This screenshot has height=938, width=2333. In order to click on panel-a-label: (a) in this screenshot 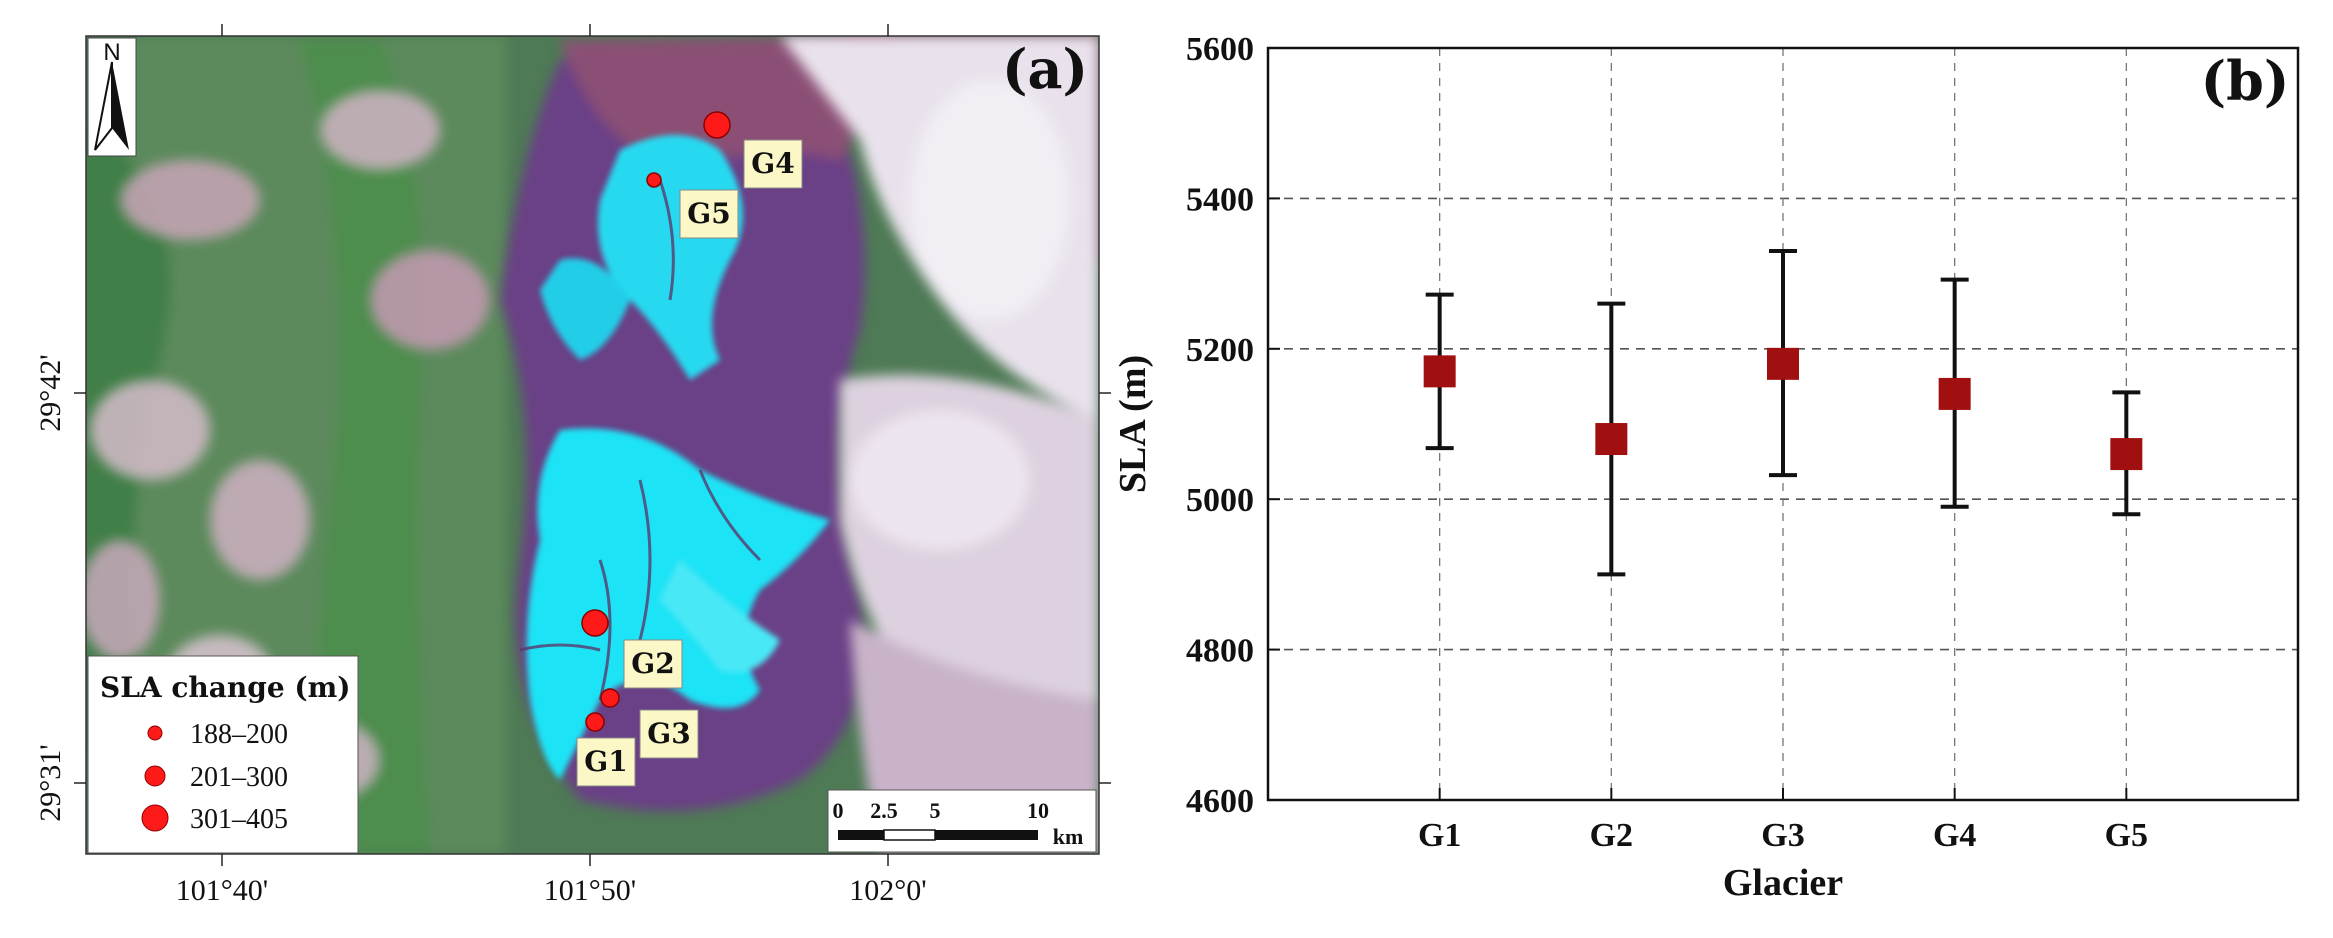, I will do `click(1045, 69)`.